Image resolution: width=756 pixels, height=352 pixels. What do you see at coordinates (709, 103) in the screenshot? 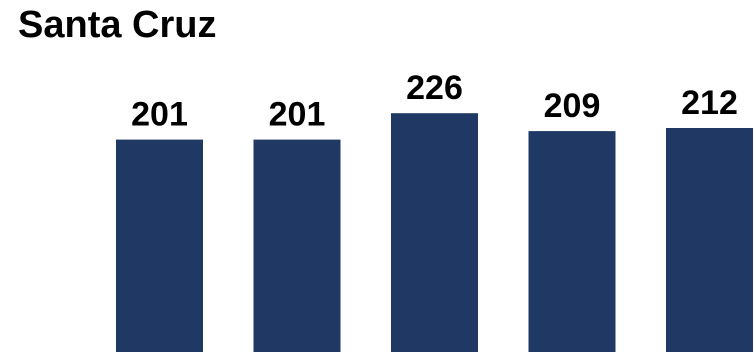
I see `data-label-5: 212` at bounding box center [709, 103].